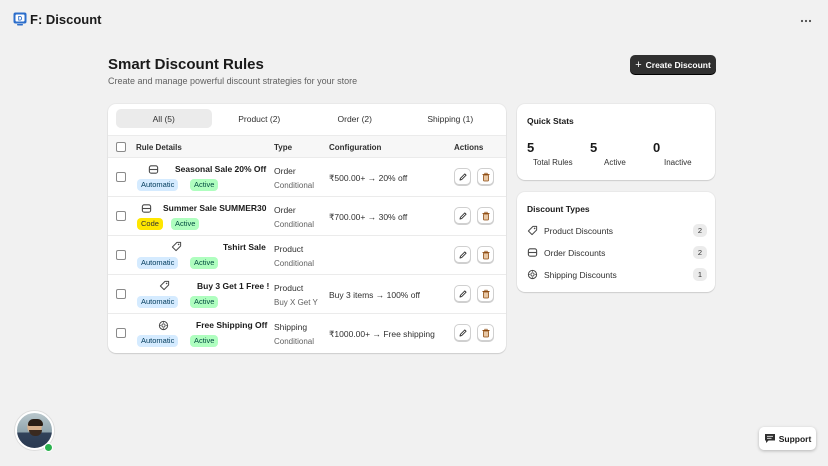 This screenshot has width=828, height=466. Describe the element at coordinates (558, 209) in the screenshot. I see `discount-types-title: Discount Types` at that location.